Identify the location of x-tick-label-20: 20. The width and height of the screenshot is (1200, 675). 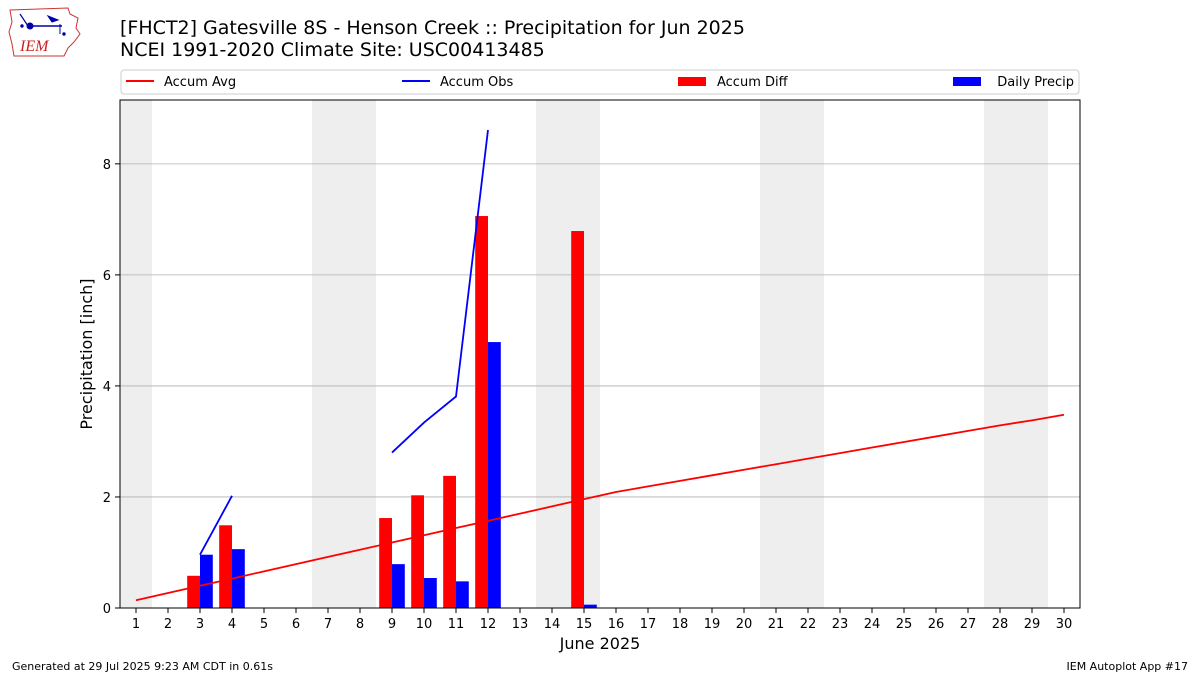
(744, 624).